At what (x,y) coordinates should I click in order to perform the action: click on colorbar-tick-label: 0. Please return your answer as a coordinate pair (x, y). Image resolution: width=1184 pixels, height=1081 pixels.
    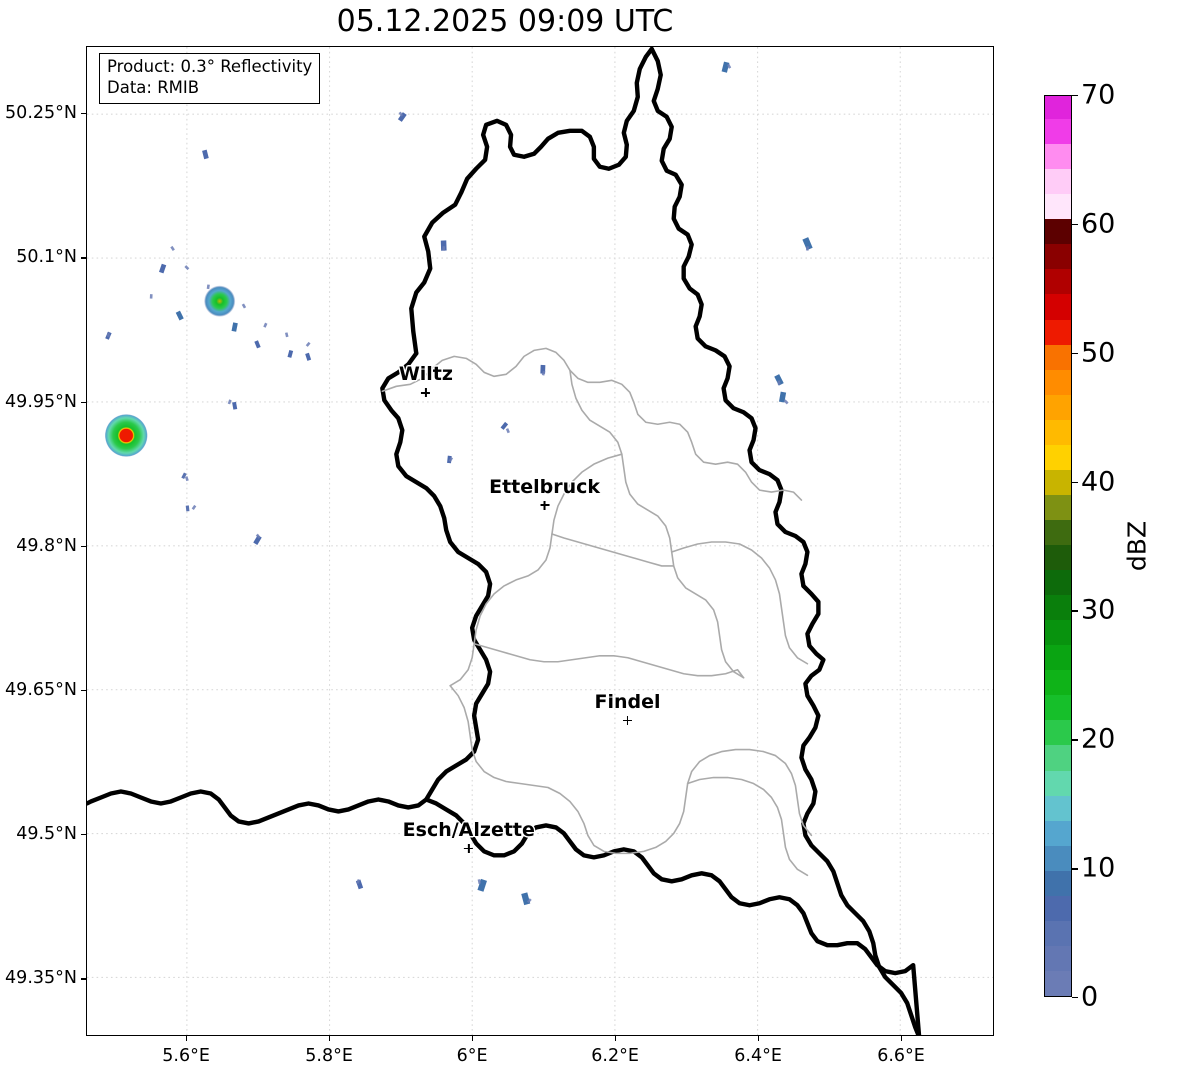
    Looking at the image, I should click on (1090, 997).